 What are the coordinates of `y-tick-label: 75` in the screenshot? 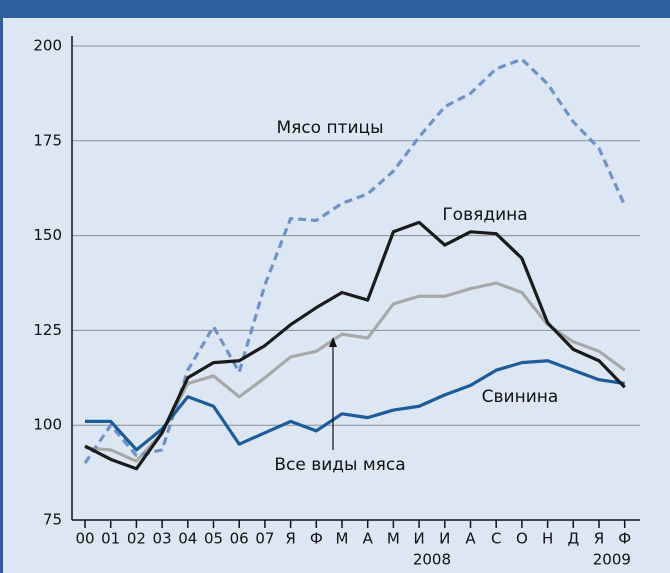 It's located at (52, 520).